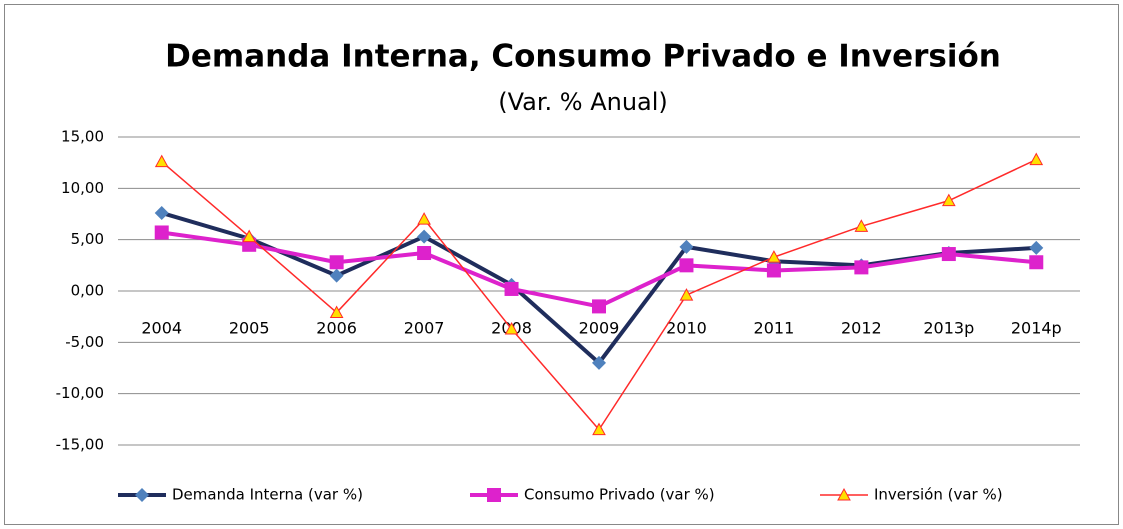 This screenshot has height=529, width=1123. I want to click on x-tick-label: 2006, so click(336, 328).